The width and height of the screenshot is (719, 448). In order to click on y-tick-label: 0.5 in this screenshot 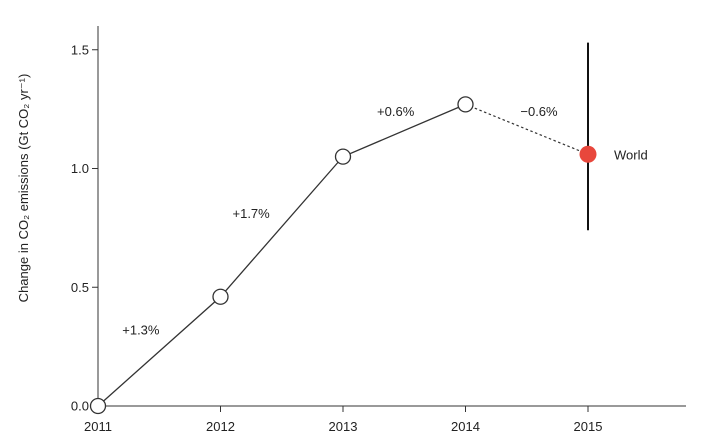, I will do `click(80, 287)`.